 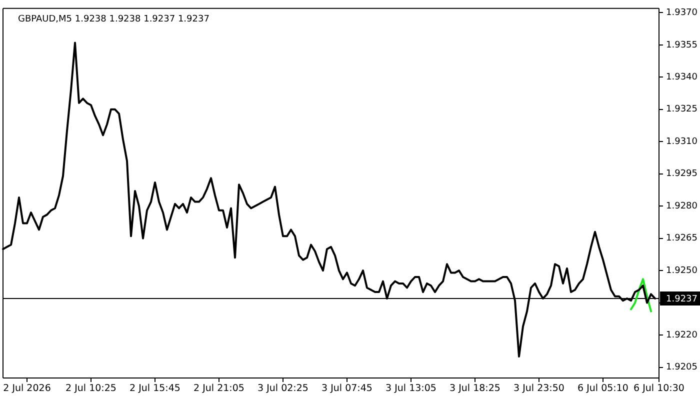 I want to click on x-tick-label: 6 Jul 10:30, so click(x=659, y=388).